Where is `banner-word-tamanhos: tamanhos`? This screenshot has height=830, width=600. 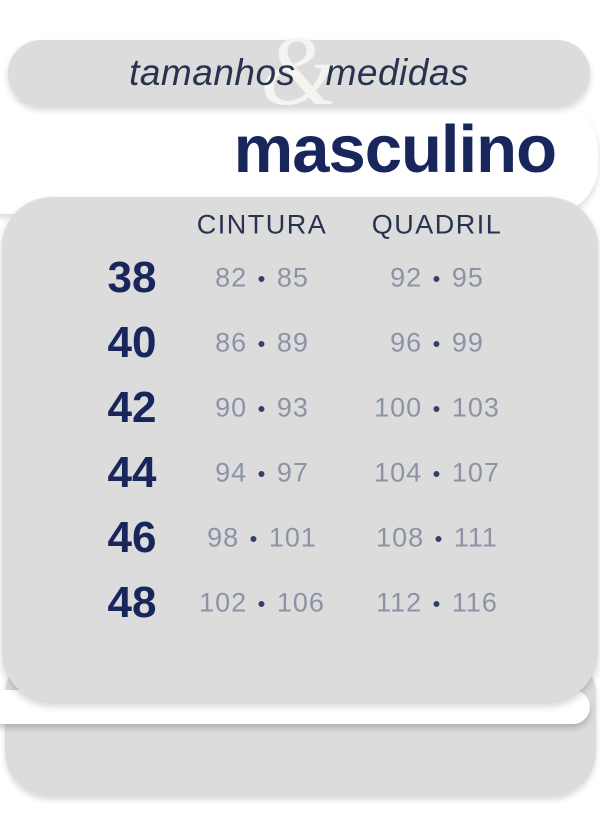 banner-word-tamanhos: tamanhos is located at coordinates (212, 72).